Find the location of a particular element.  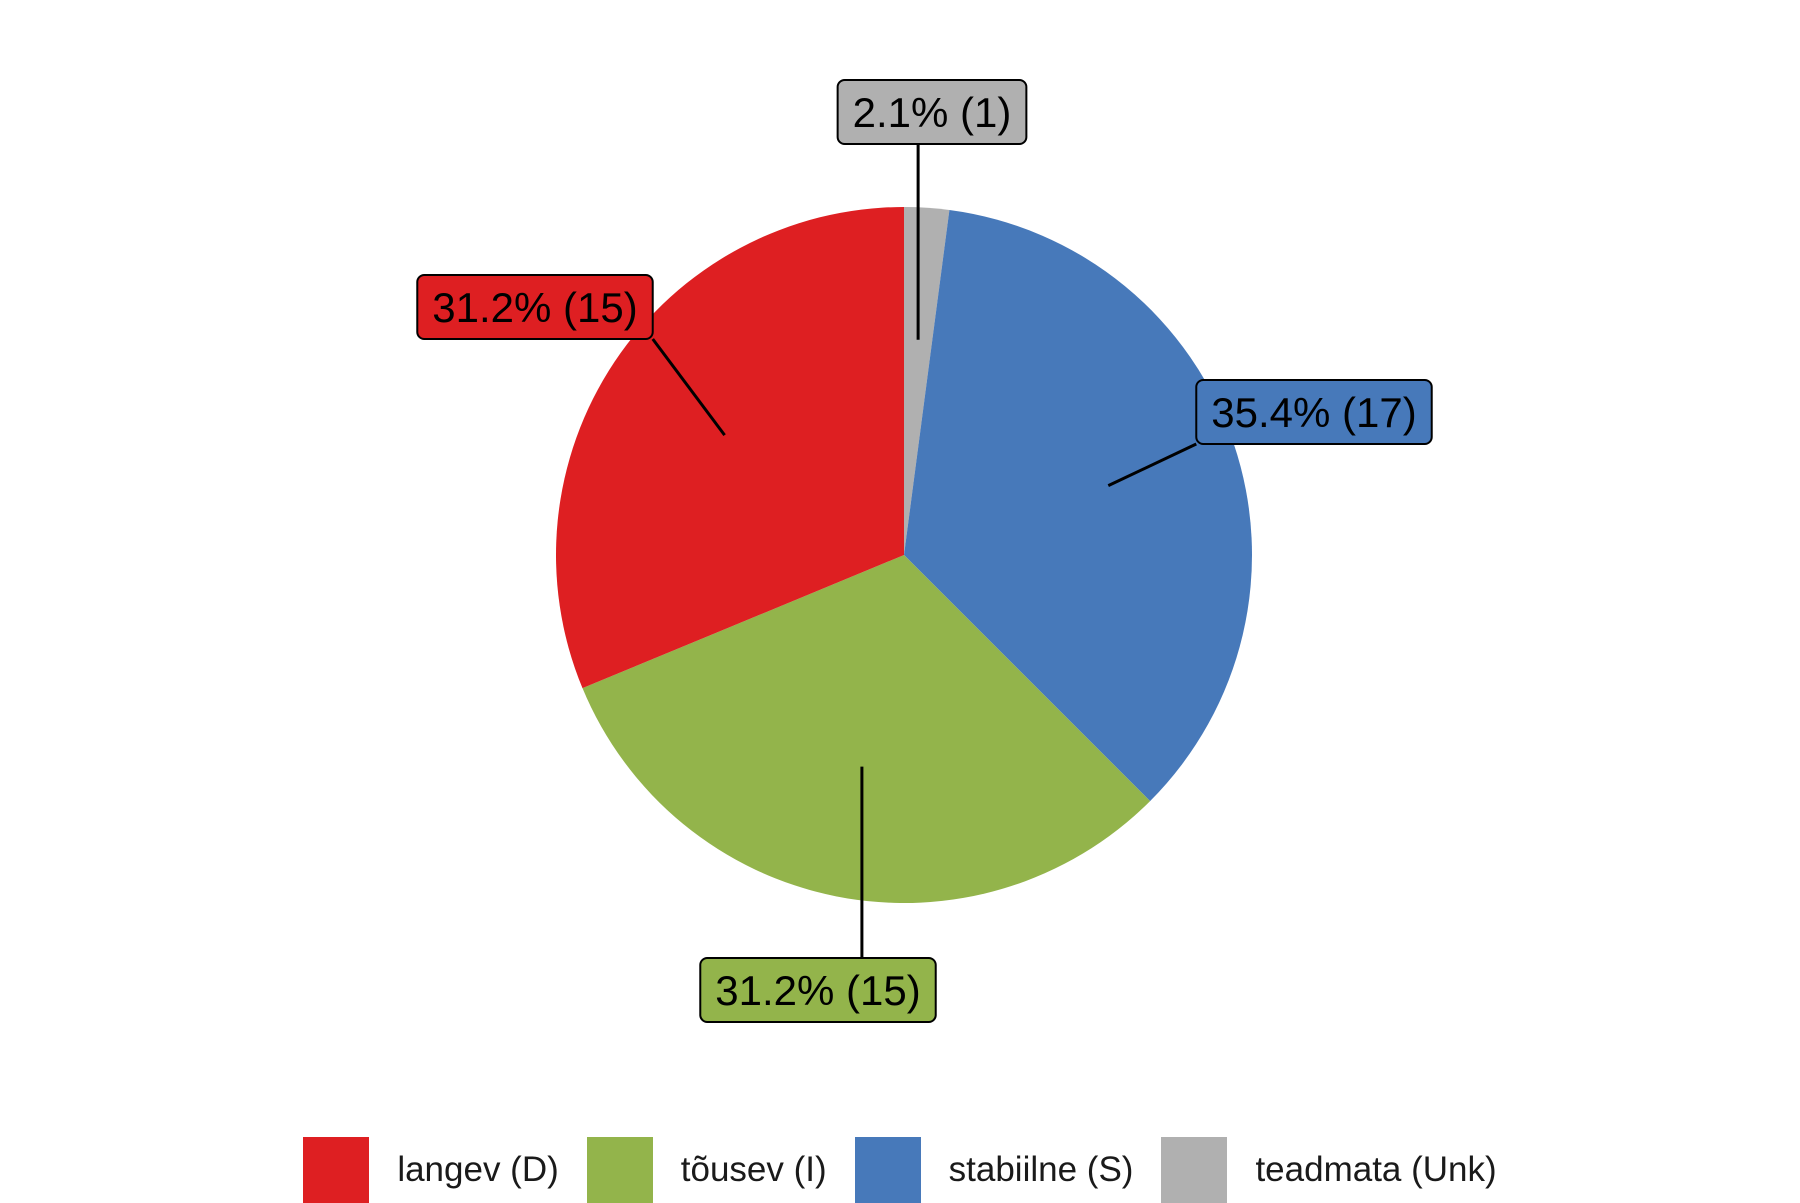

legend-item-tousev: tõusev (I) is located at coordinates (706, 1170).